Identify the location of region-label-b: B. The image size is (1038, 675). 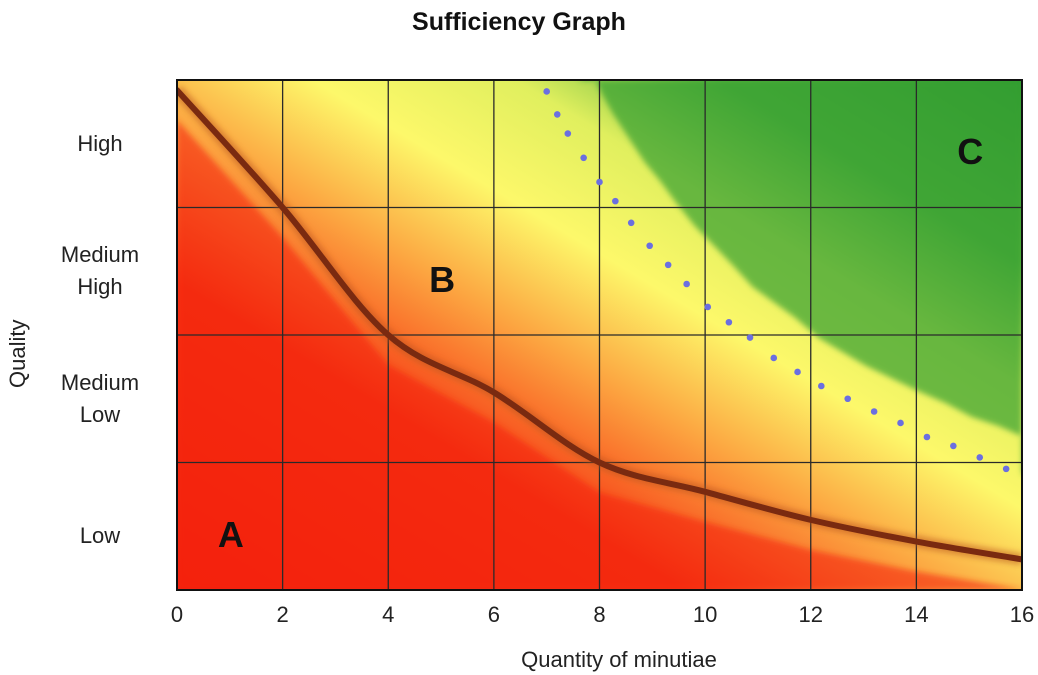
(442, 280).